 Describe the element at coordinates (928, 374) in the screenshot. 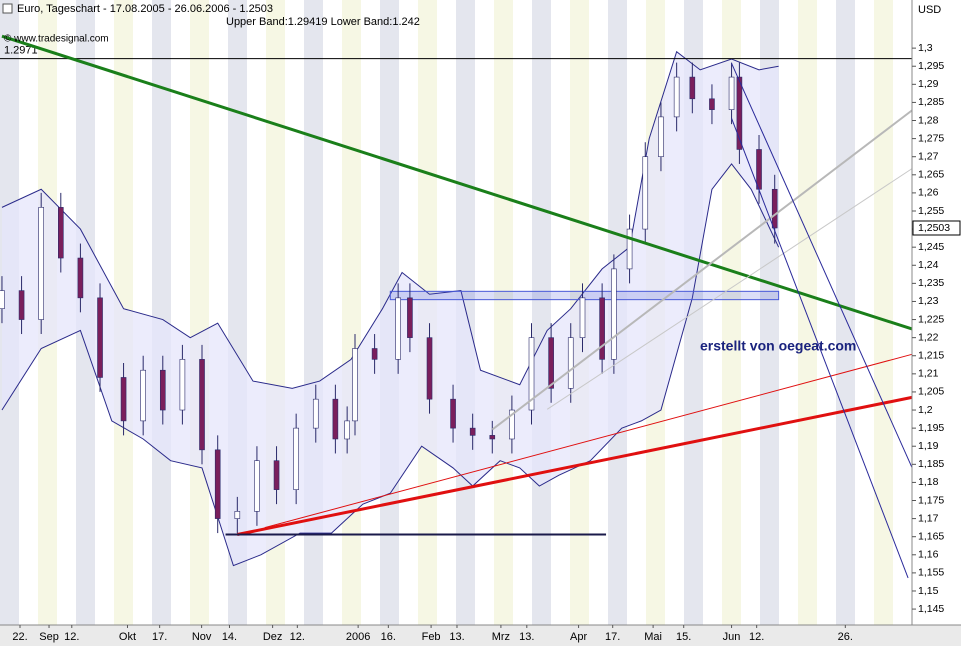

I see `y-tick-label: 1,21` at that location.